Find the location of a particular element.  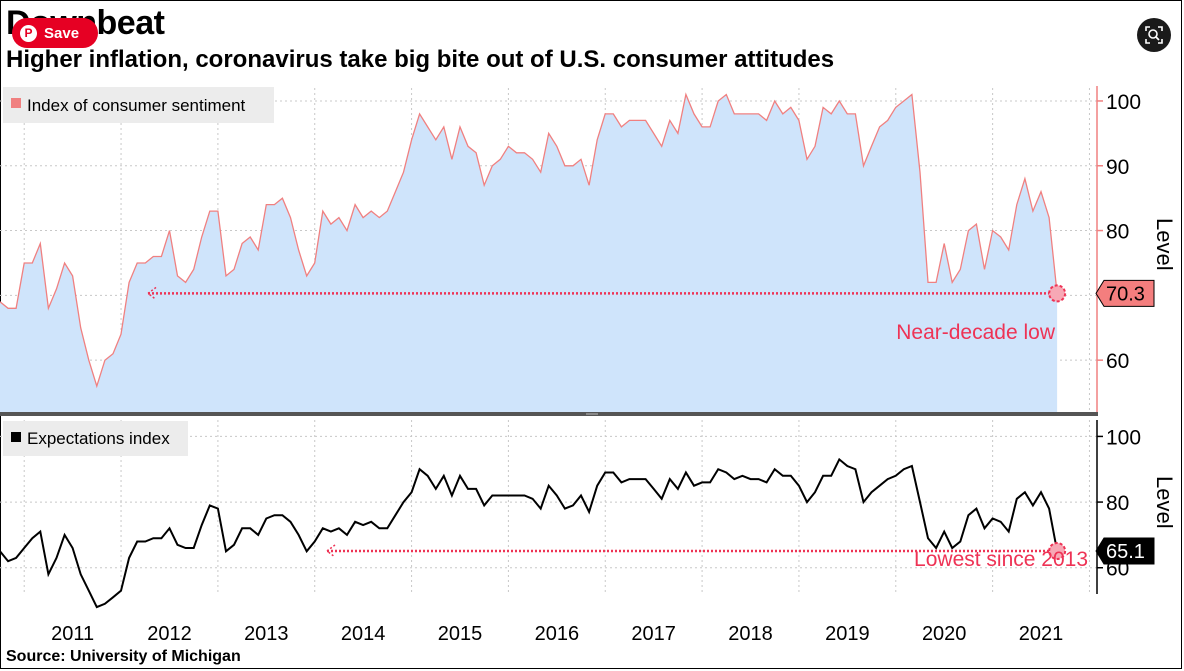

reference-arrow-left-bottom is located at coordinates (330, 551).